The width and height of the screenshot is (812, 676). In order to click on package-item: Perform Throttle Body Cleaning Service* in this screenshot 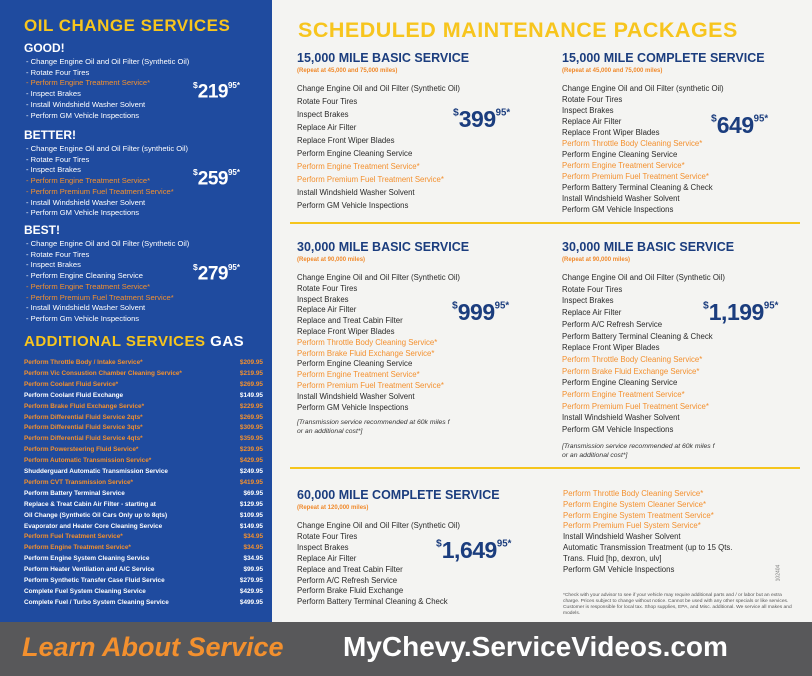, I will do `click(367, 342)`.